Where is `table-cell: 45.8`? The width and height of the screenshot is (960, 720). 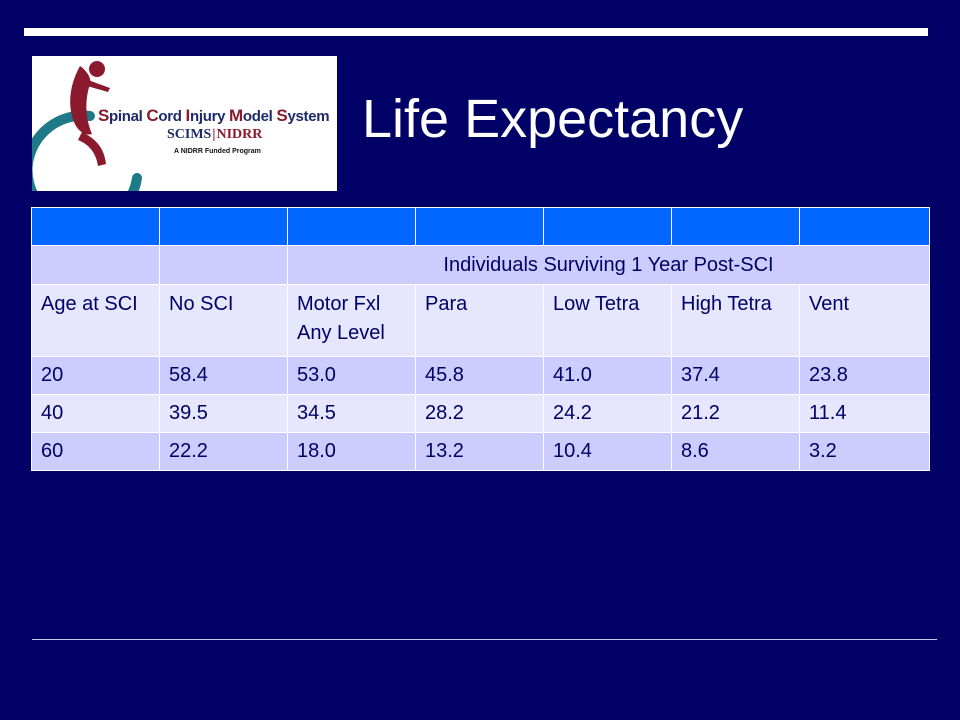
table-cell: 45.8 is located at coordinates (479, 375).